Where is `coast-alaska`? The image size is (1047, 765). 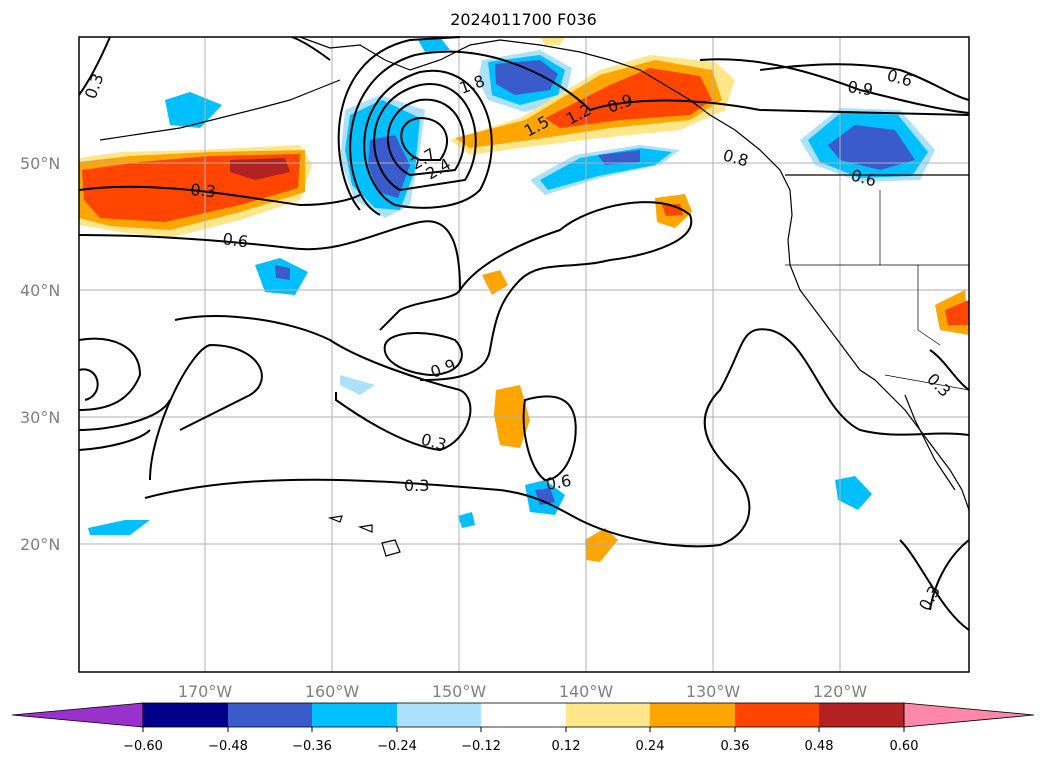 coast-alaska is located at coordinates (545, 113).